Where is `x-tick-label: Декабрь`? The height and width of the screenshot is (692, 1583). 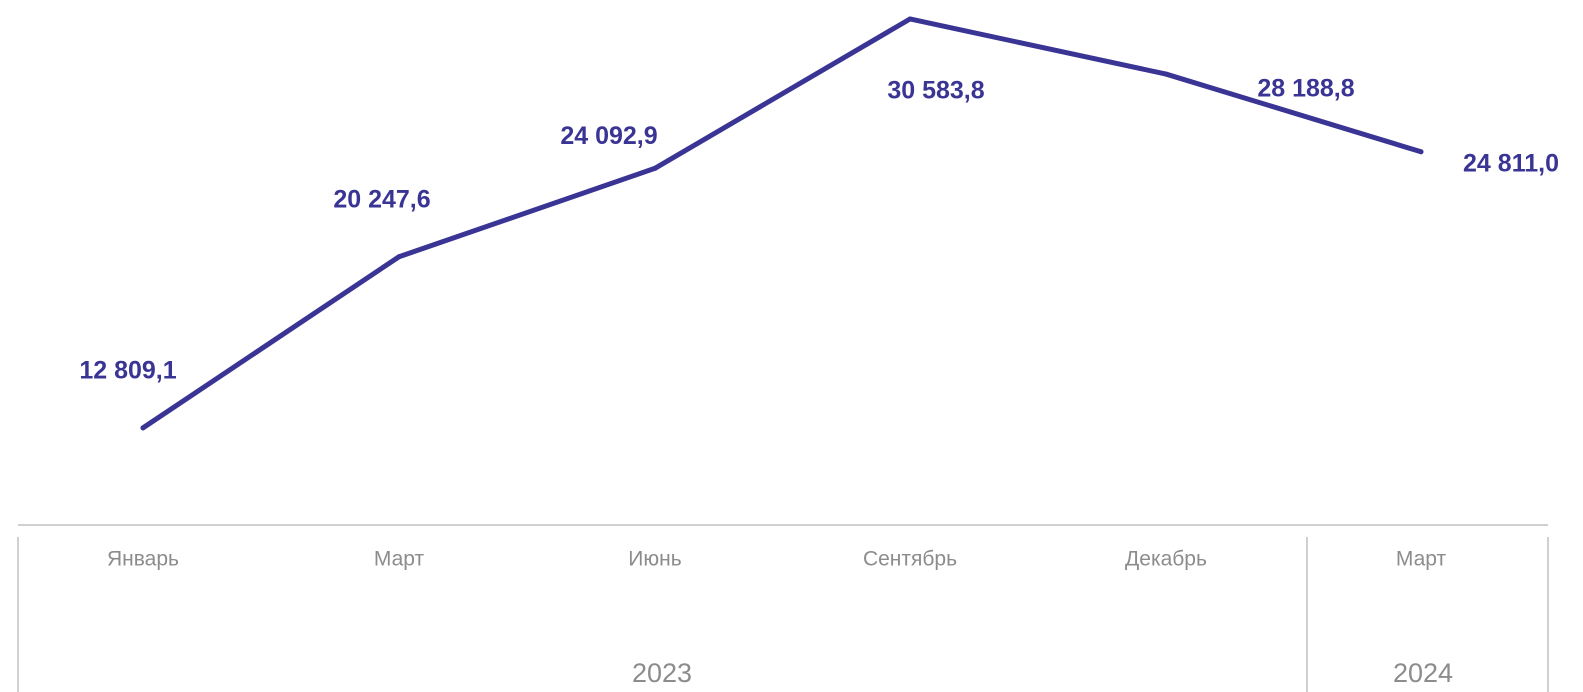 x-tick-label: Декабрь is located at coordinates (1166, 559).